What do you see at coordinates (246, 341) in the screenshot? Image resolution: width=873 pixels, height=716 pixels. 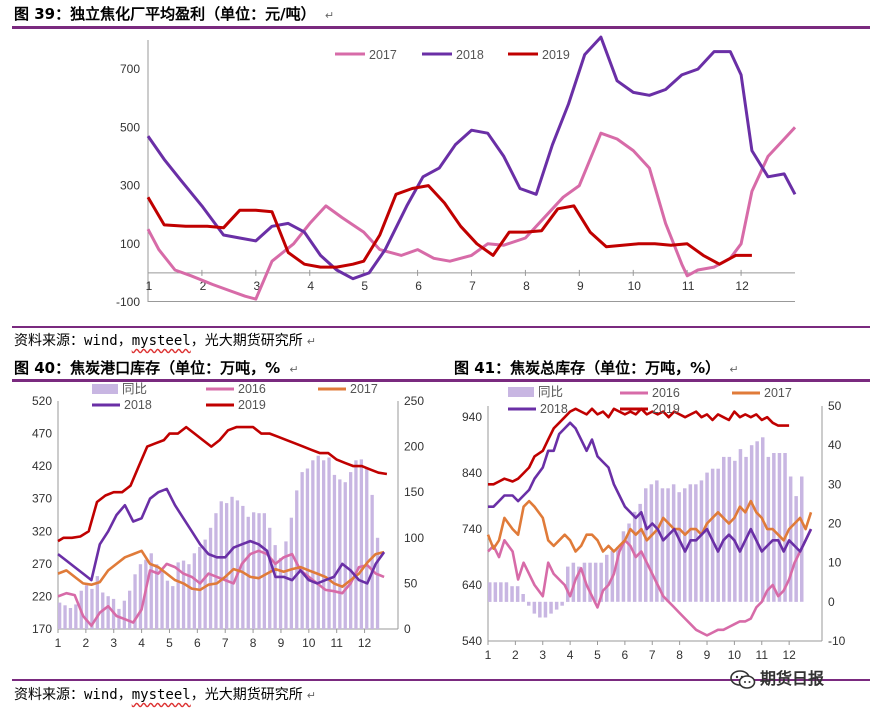 I see `source-suffix: ，光大期货研究所` at bounding box center [246, 341].